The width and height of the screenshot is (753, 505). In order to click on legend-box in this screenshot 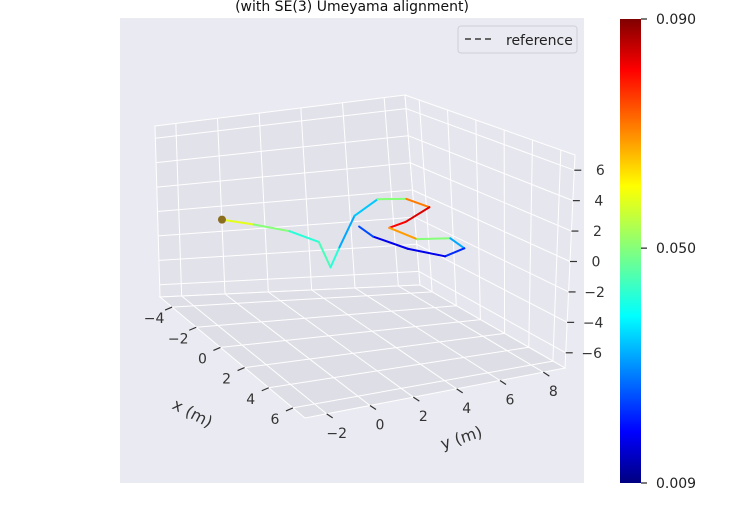, I will do `click(517, 39)`.